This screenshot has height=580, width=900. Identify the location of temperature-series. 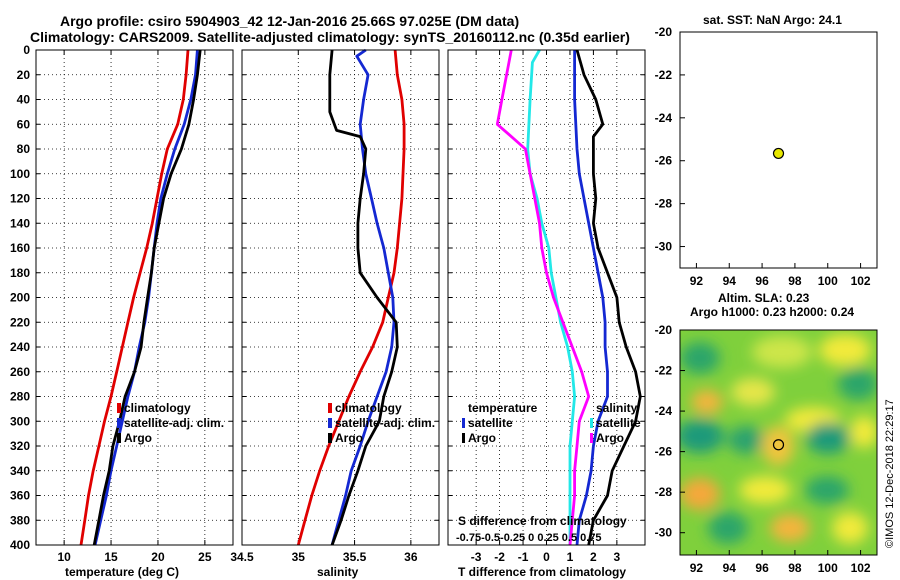
(140, 297).